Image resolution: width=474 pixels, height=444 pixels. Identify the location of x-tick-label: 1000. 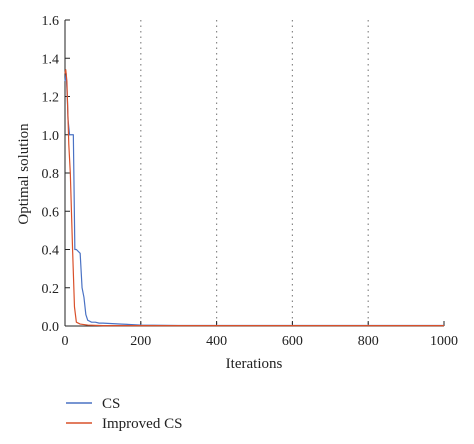
(444, 341).